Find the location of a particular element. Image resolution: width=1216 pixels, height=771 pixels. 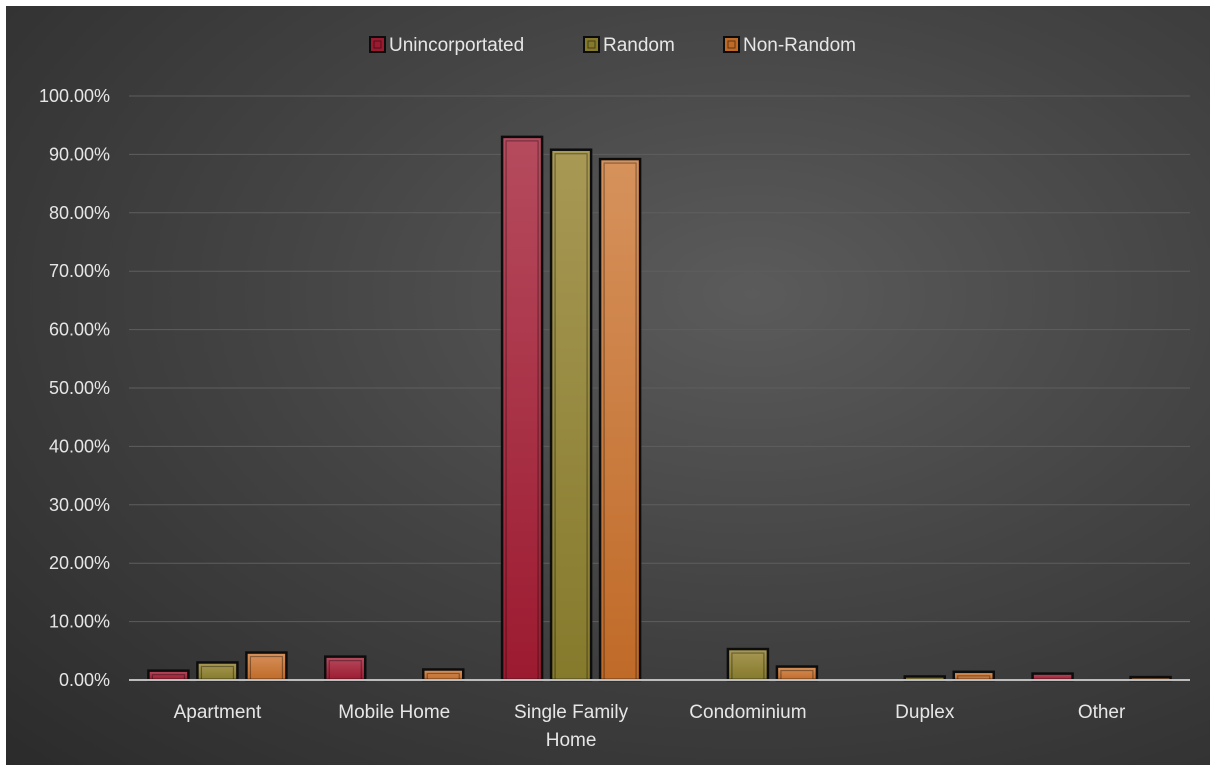

bar-non-random-apartment is located at coordinates (266, 666).